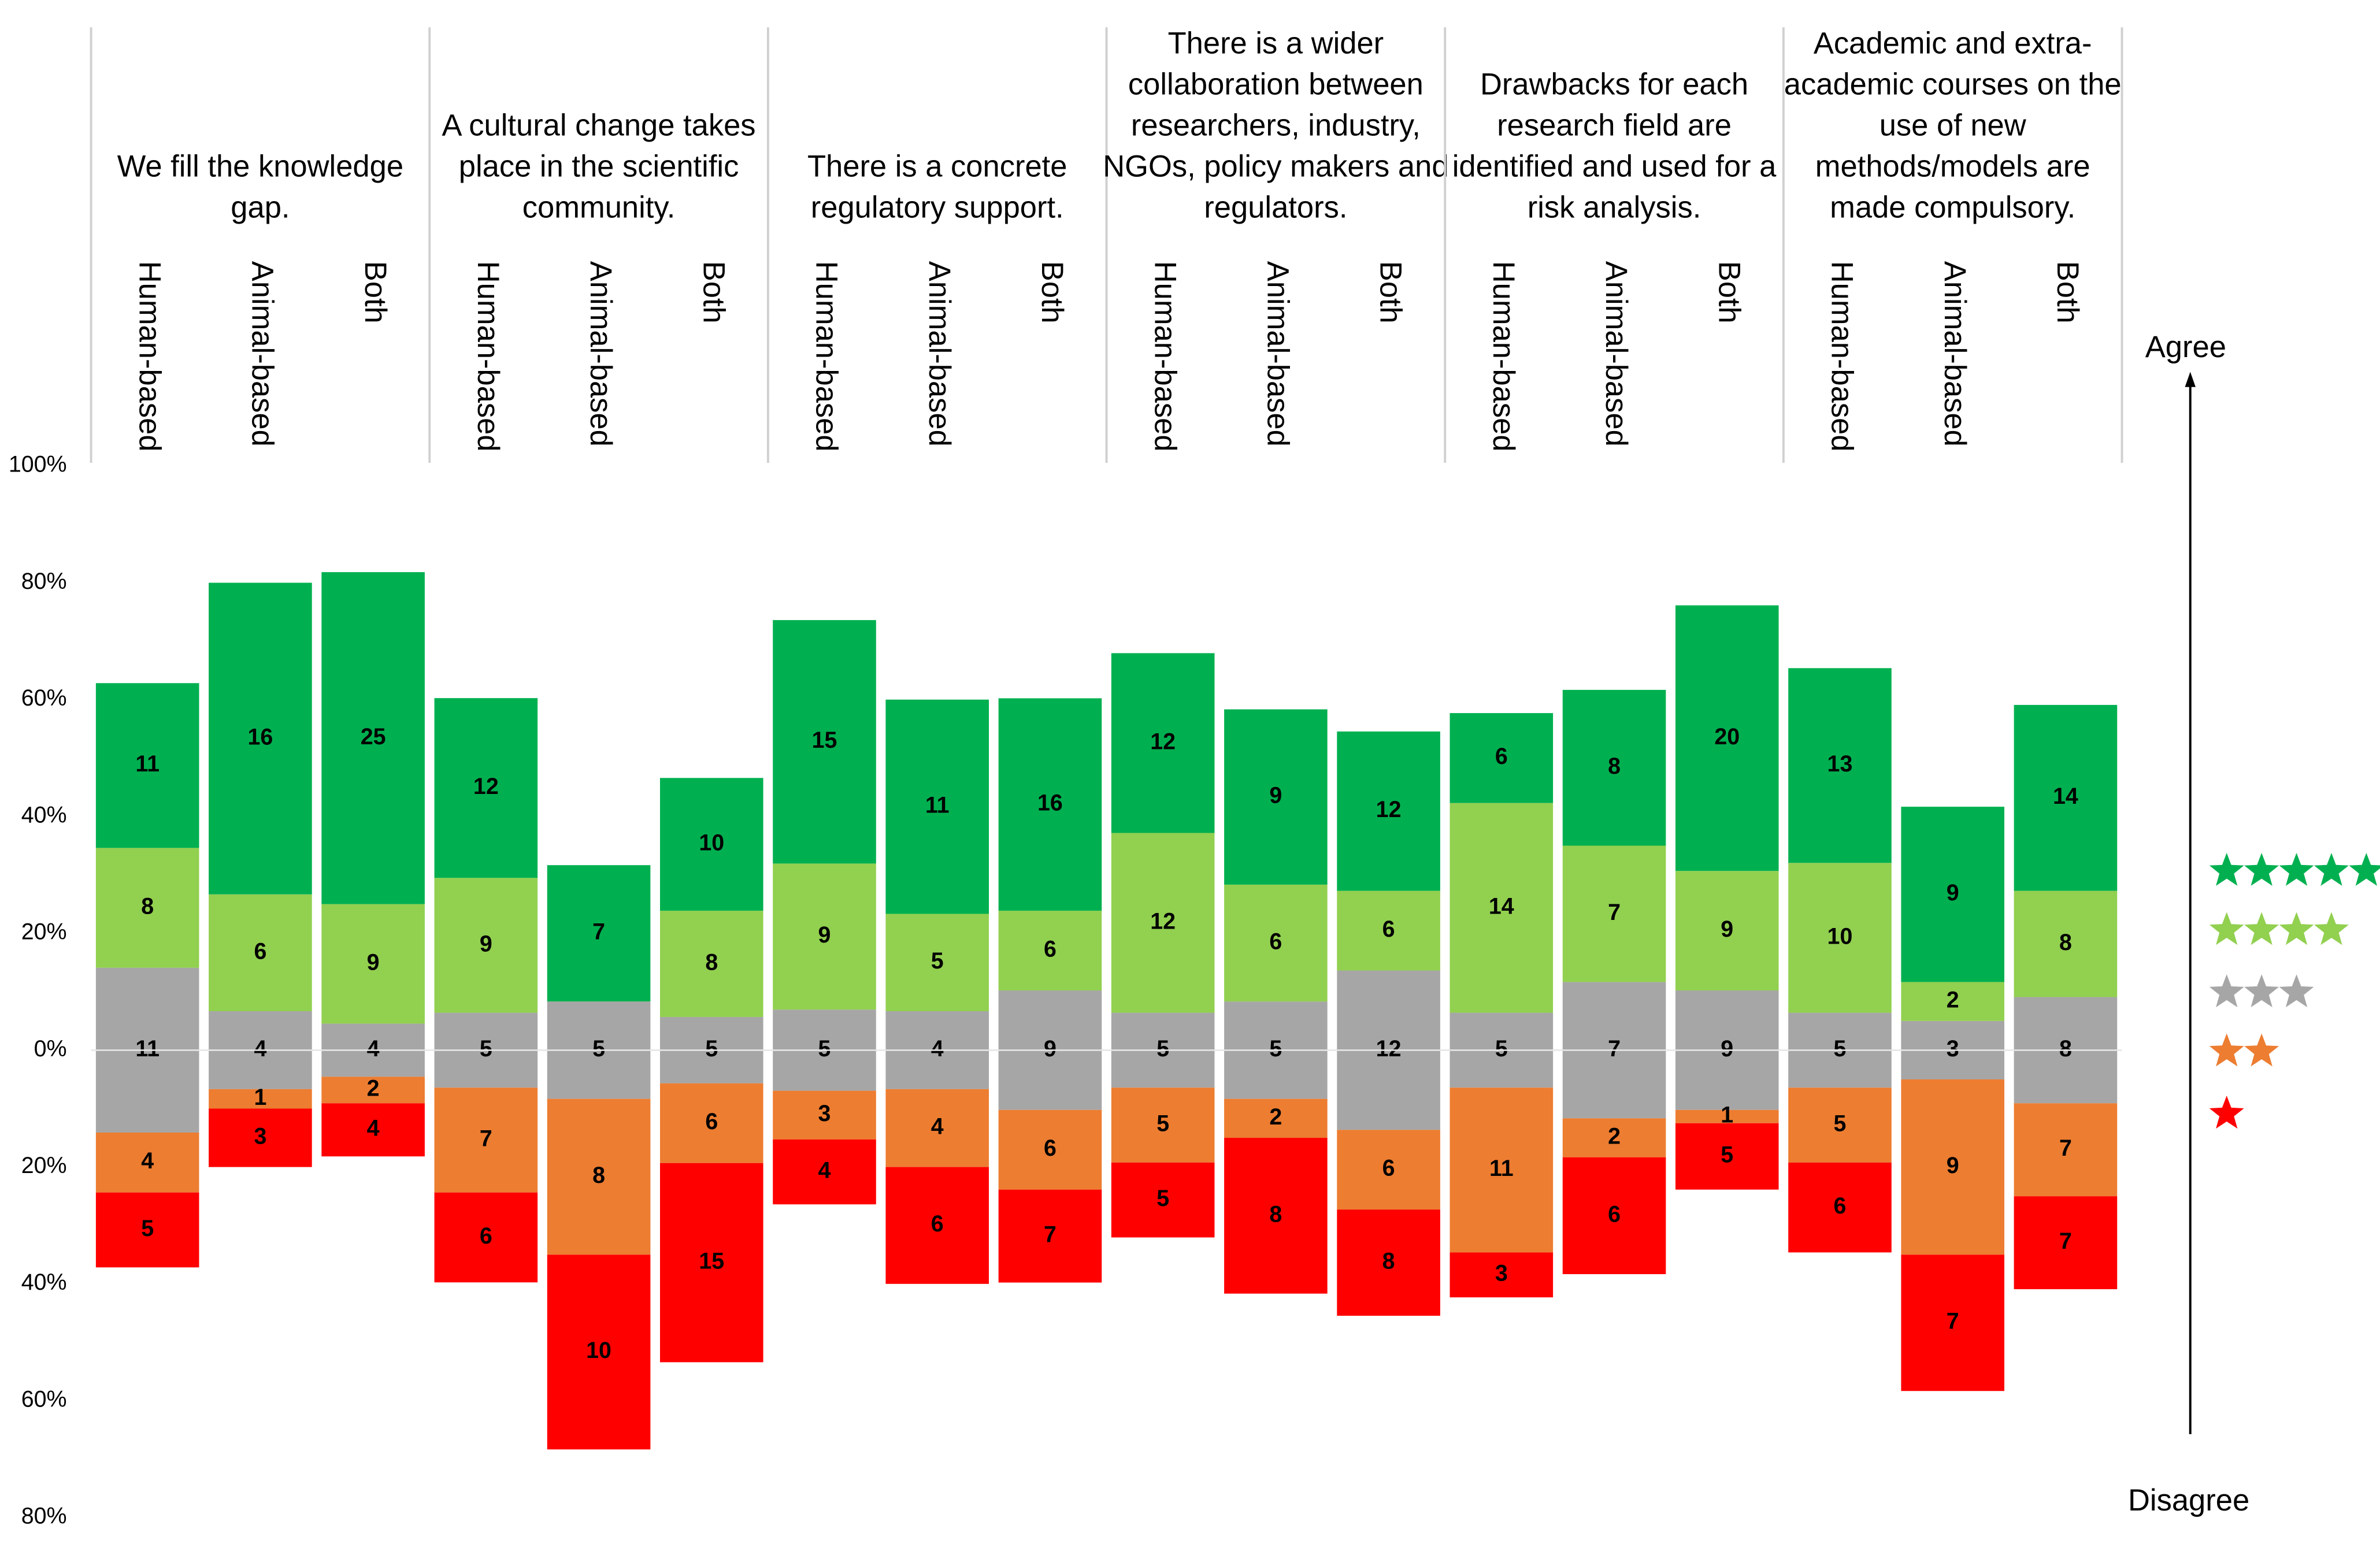 This screenshot has width=2380, height=1544. I want to click on category-label: Both, so click(1391, 292).